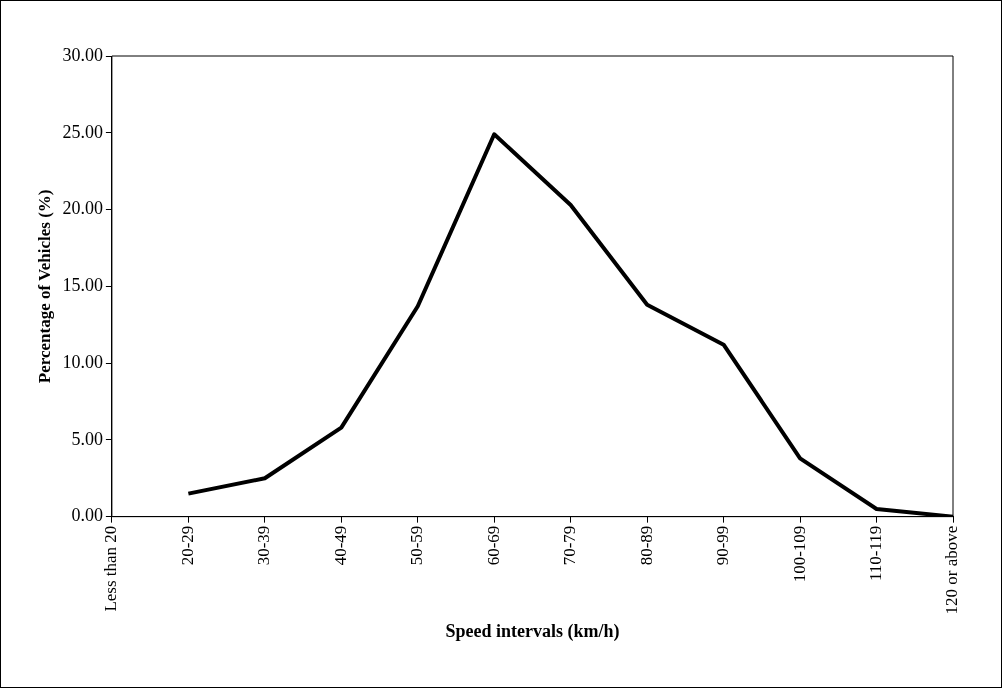 The width and height of the screenshot is (1002, 688). Describe the element at coordinates (111, 568) in the screenshot. I see `x-tick-label: Less than 20` at that location.